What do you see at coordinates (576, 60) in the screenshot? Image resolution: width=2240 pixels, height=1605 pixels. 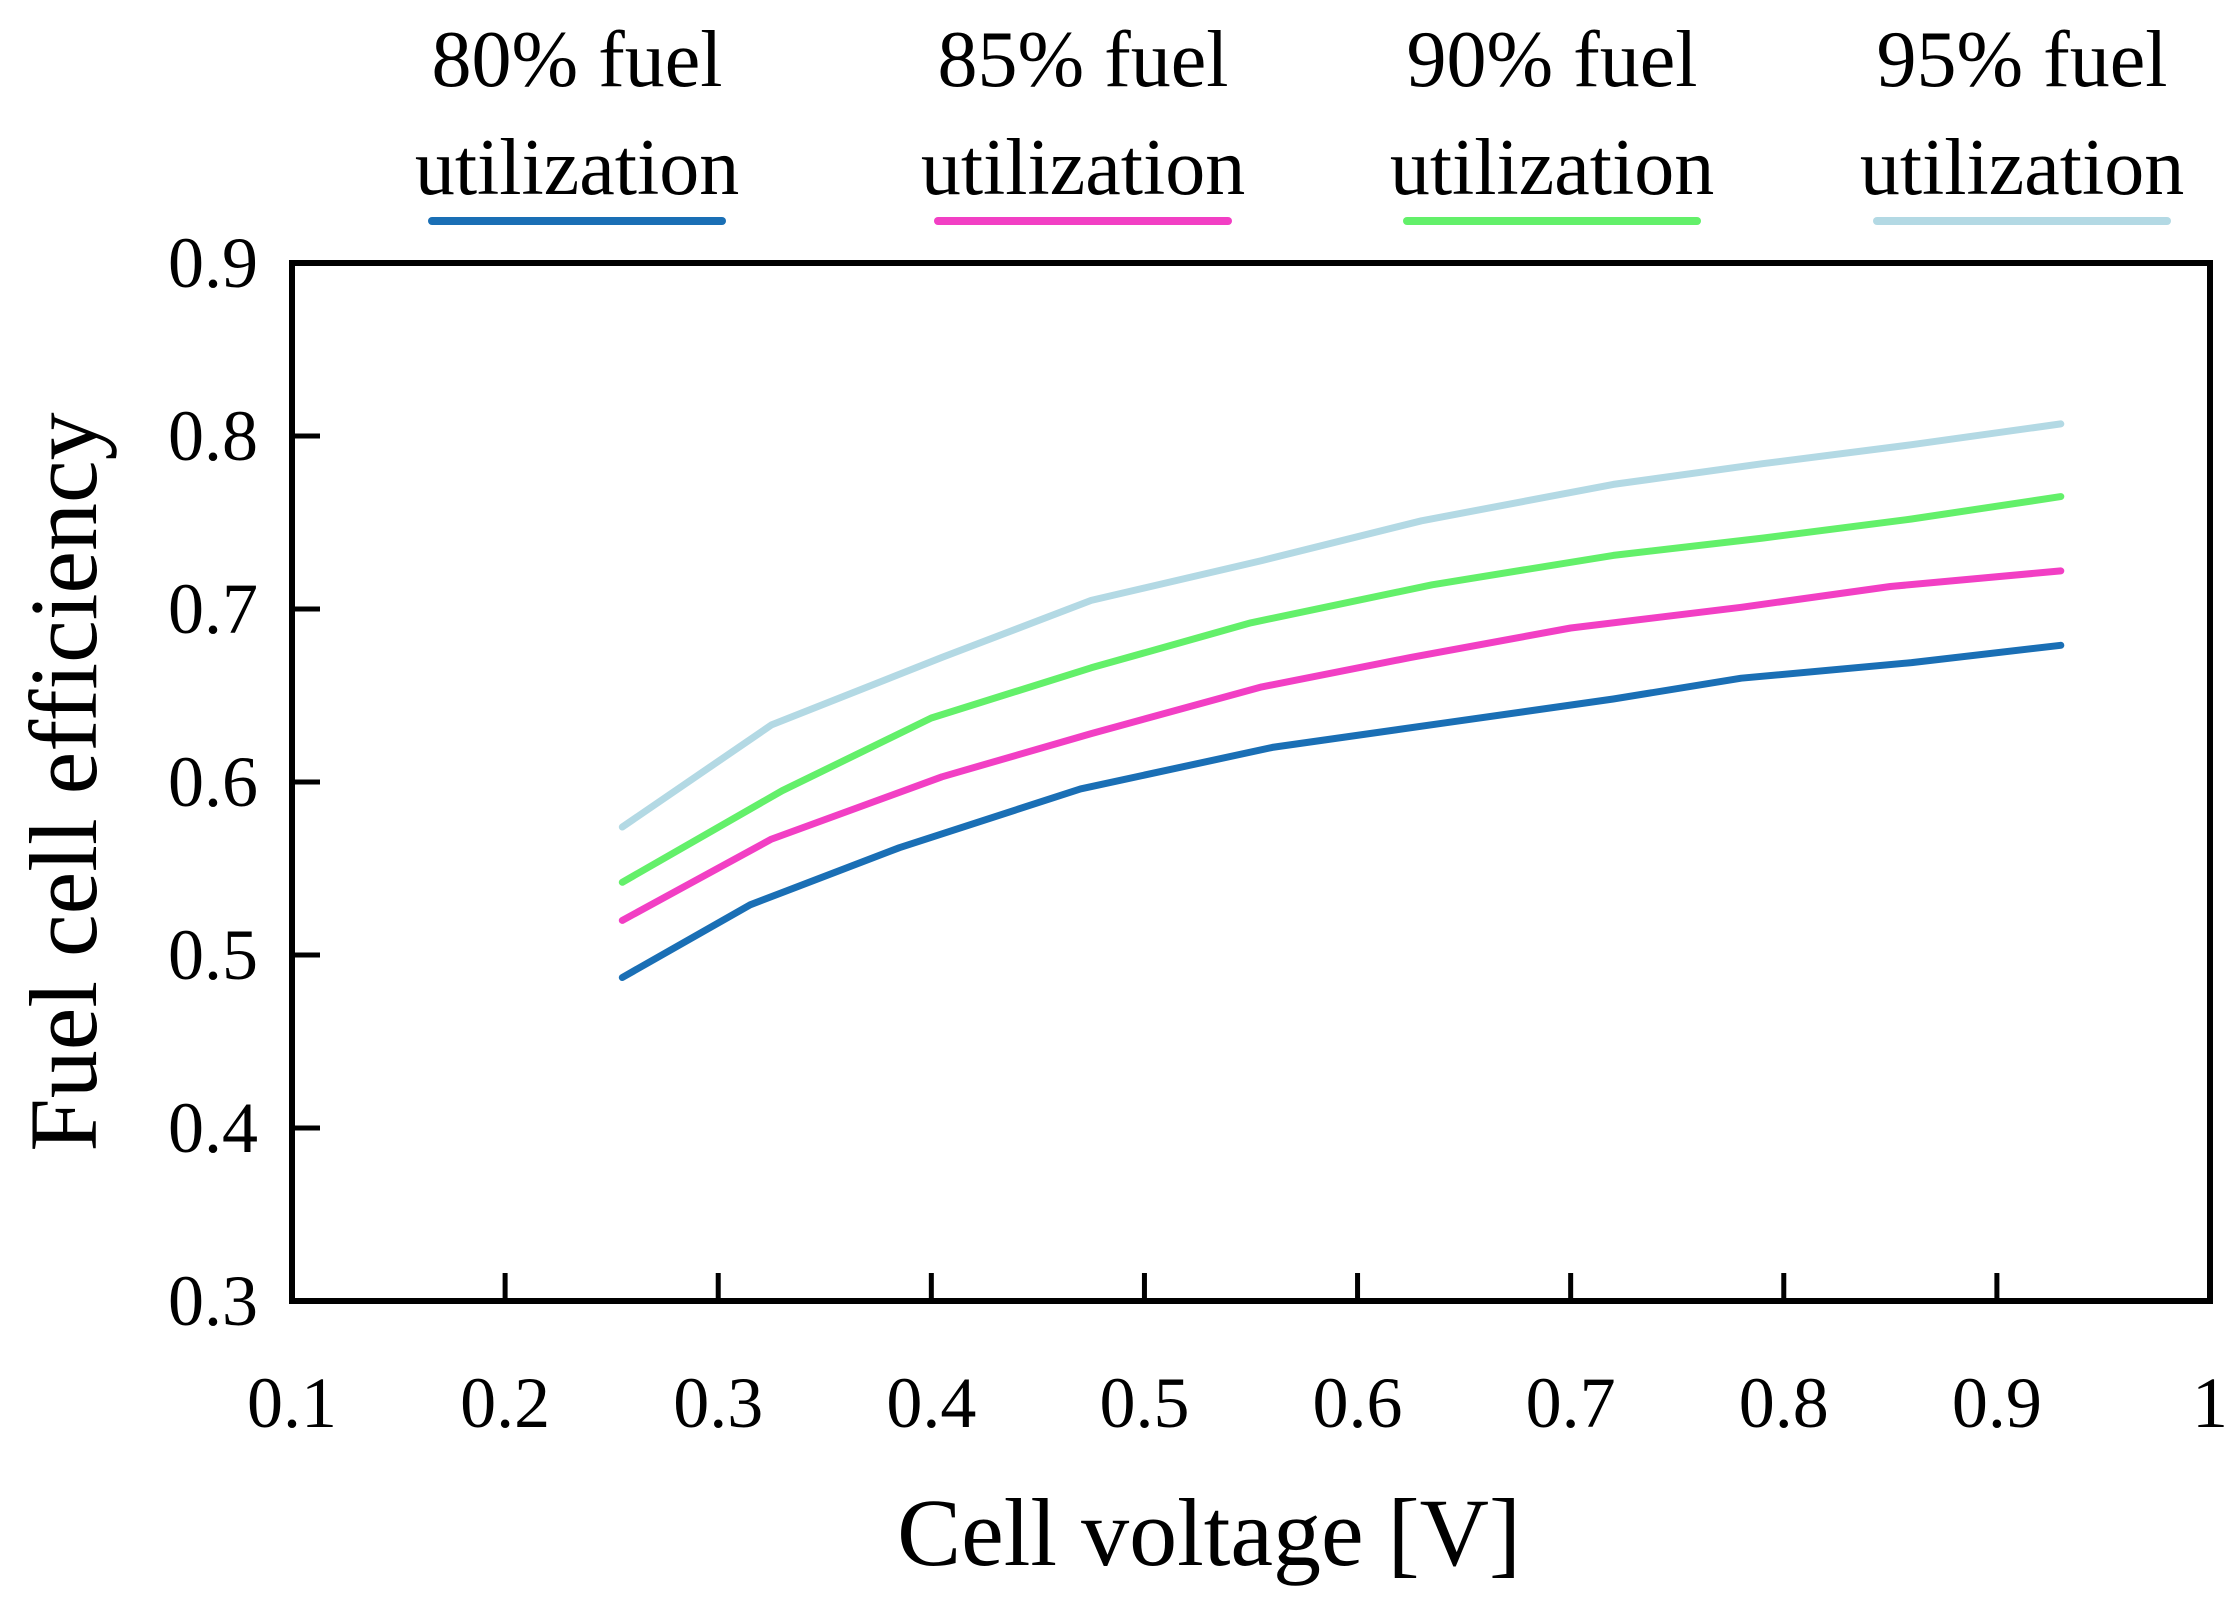 I see `legend-label-line1: 80% fuel` at bounding box center [576, 60].